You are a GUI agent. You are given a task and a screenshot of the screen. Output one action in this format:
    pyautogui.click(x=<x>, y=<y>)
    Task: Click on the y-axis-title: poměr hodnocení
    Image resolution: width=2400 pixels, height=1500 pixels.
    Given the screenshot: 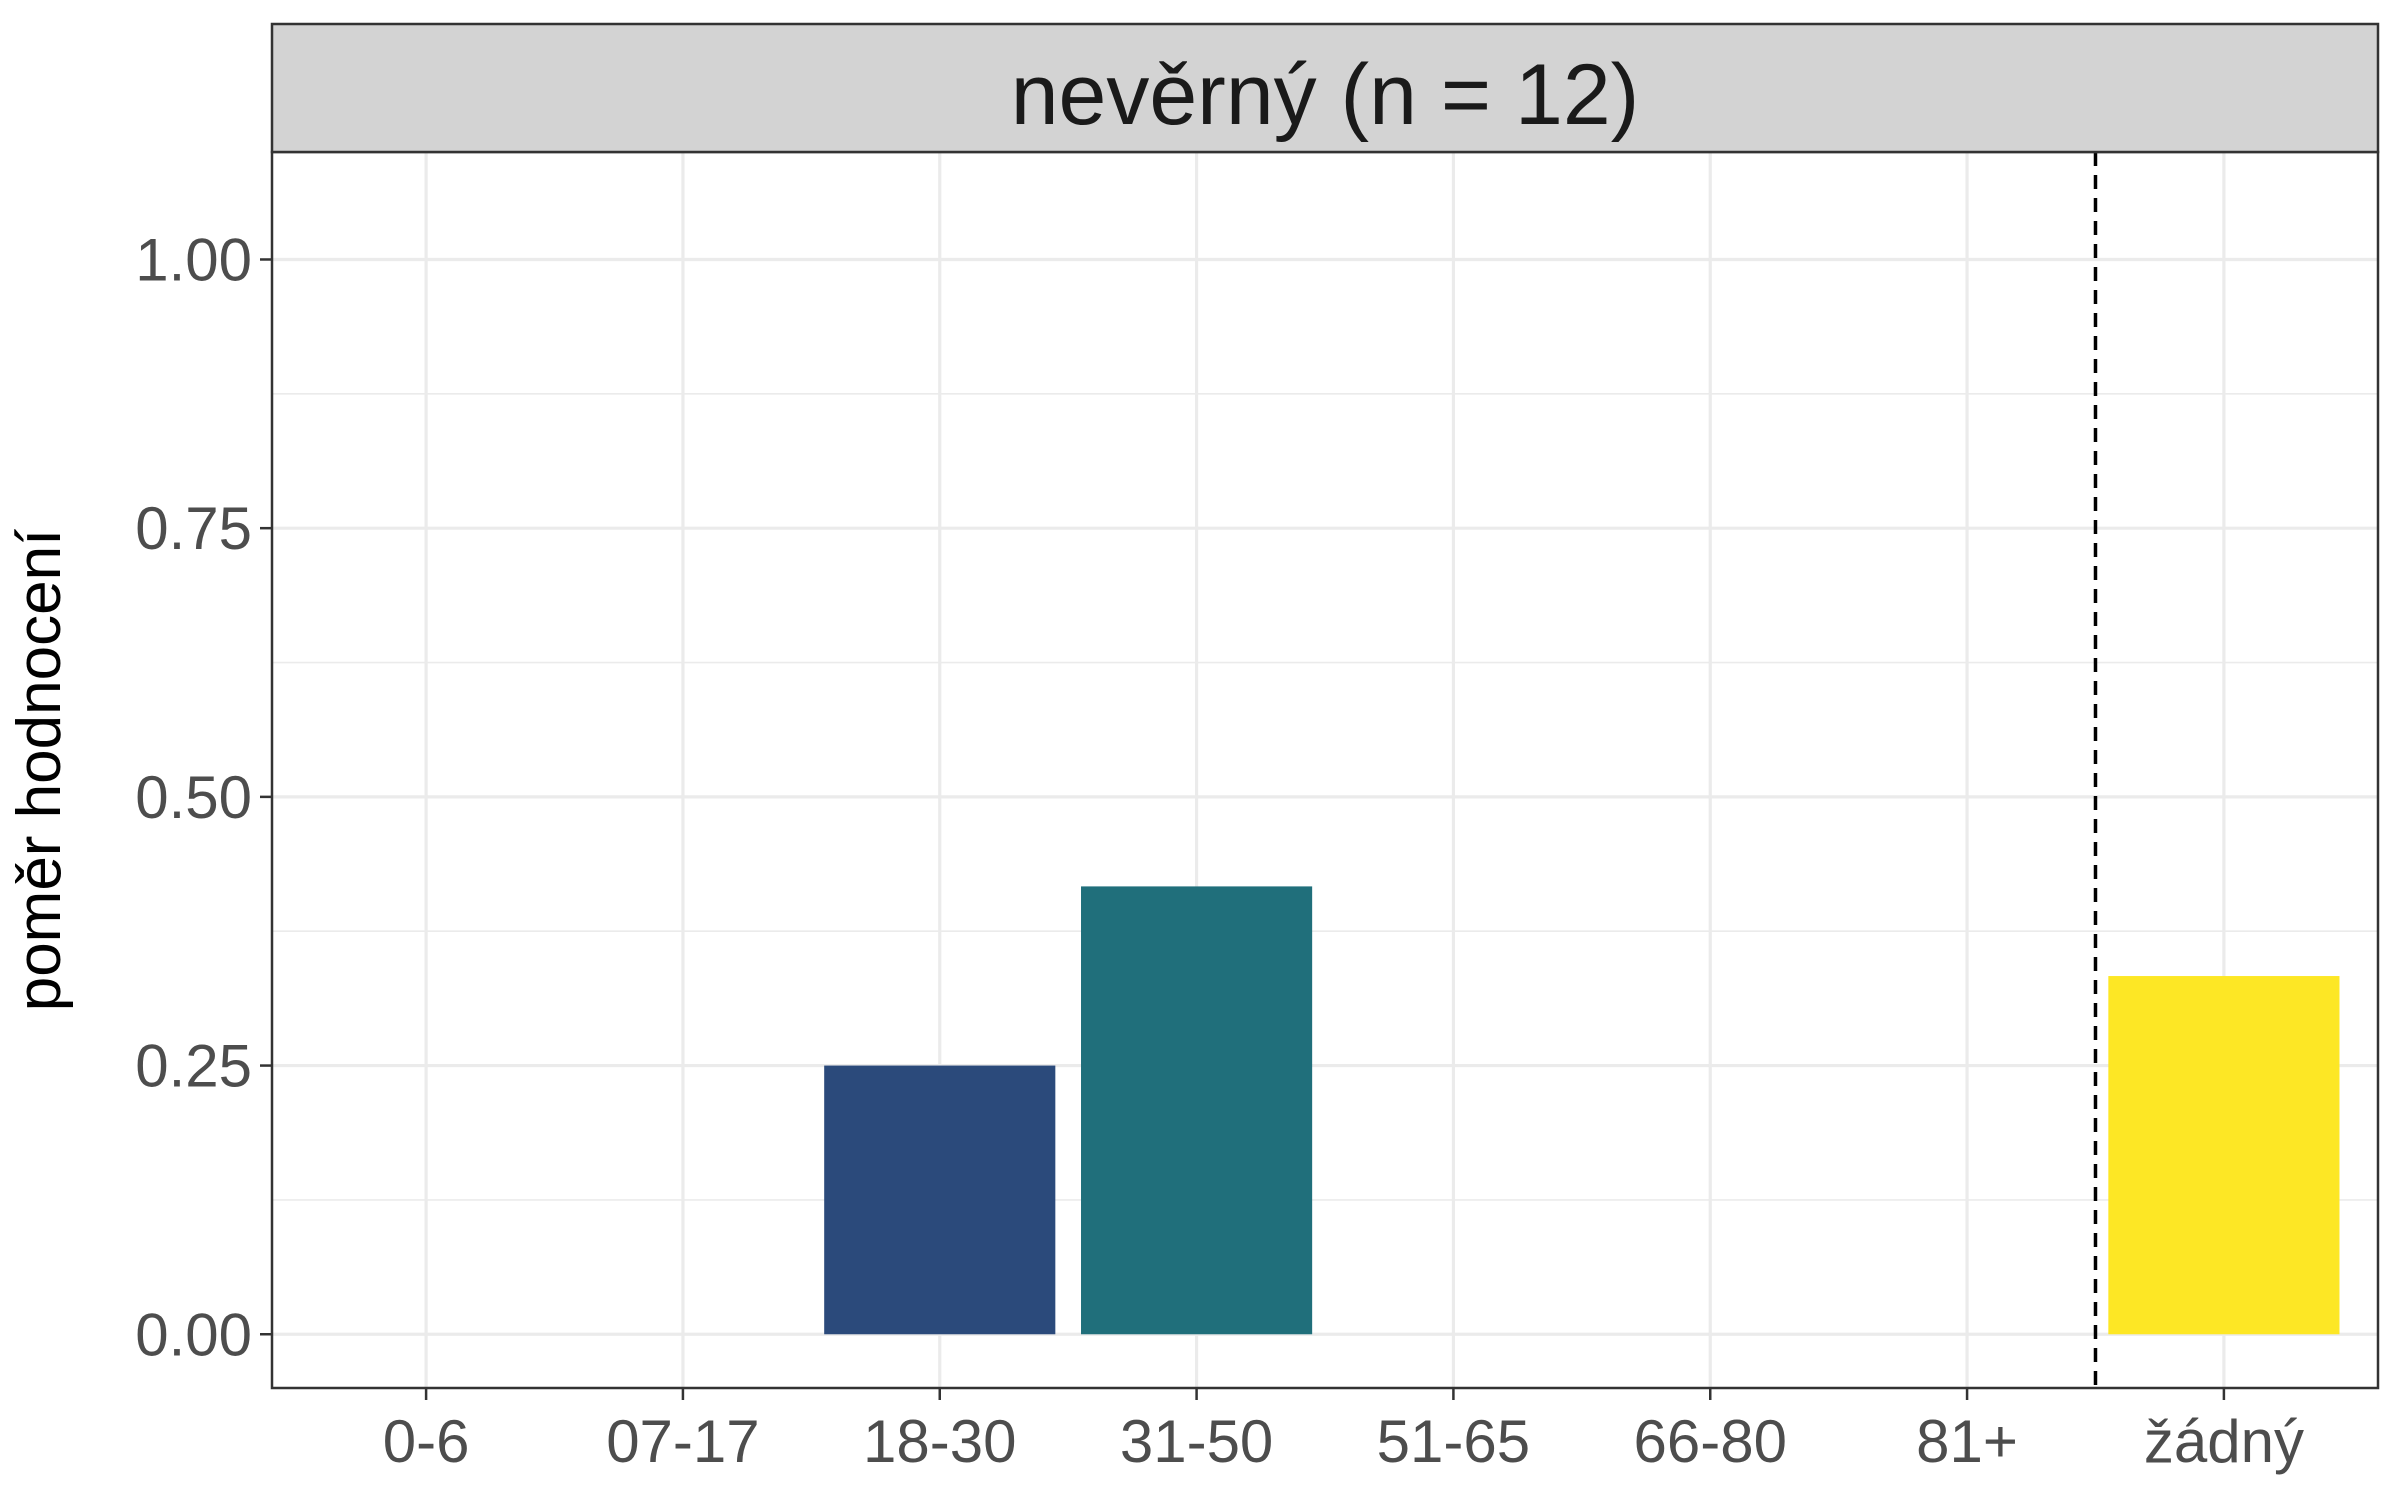 What is the action you would take?
    pyautogui.click(x=39, y=770)
    